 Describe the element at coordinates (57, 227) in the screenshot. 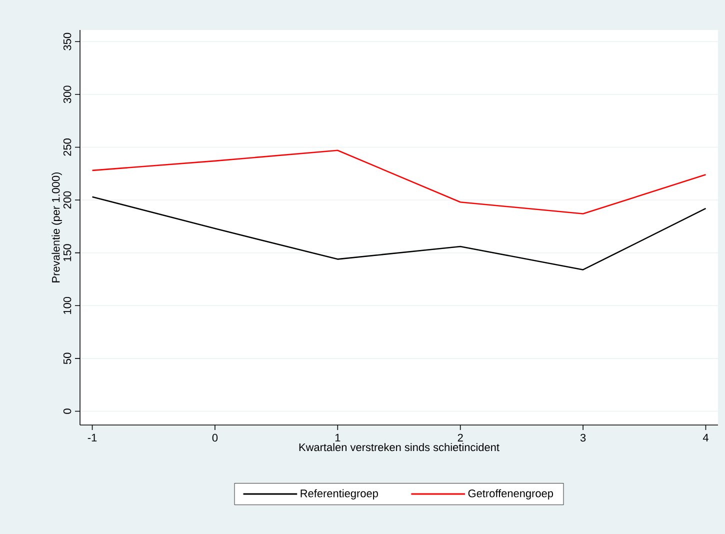

I see `y-axis-title: Prevalentie (per 1.000)` at that location.